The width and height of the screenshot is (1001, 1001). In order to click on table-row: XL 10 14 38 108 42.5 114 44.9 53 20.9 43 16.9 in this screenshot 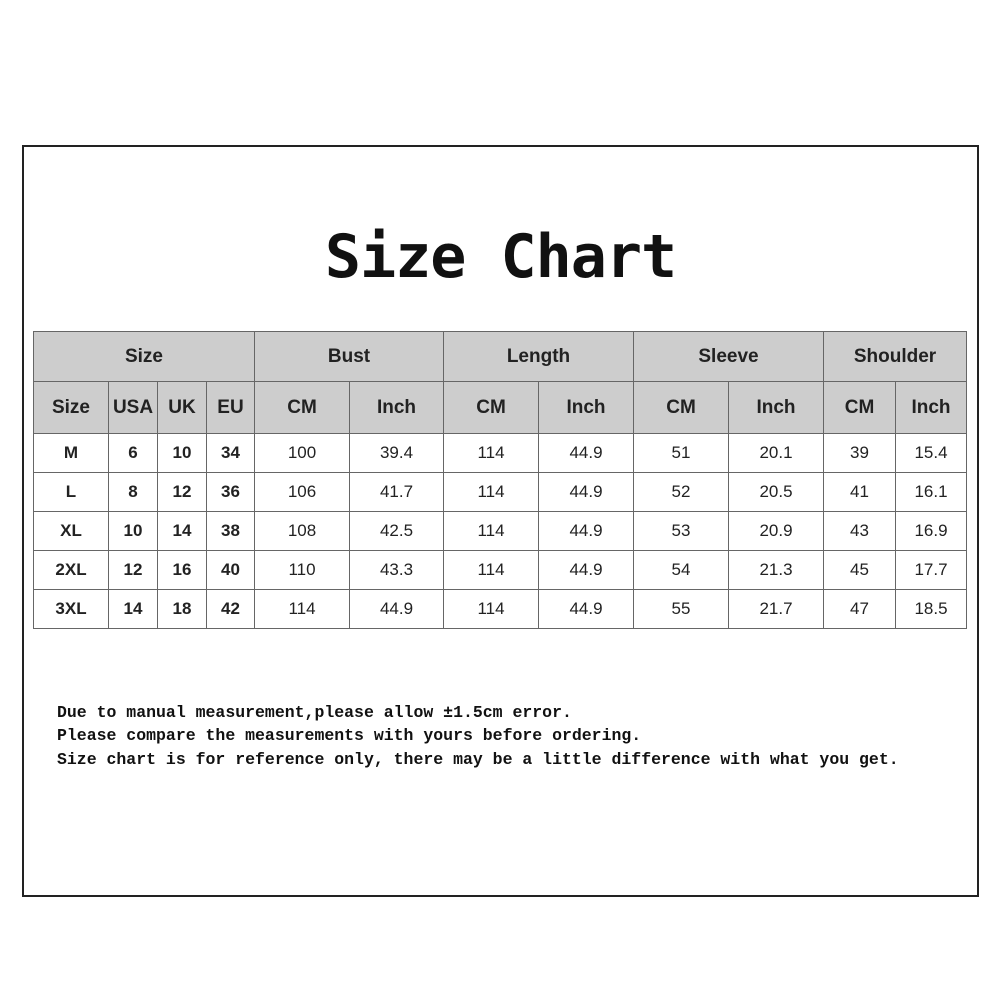, I will do `click(500, 531)`.